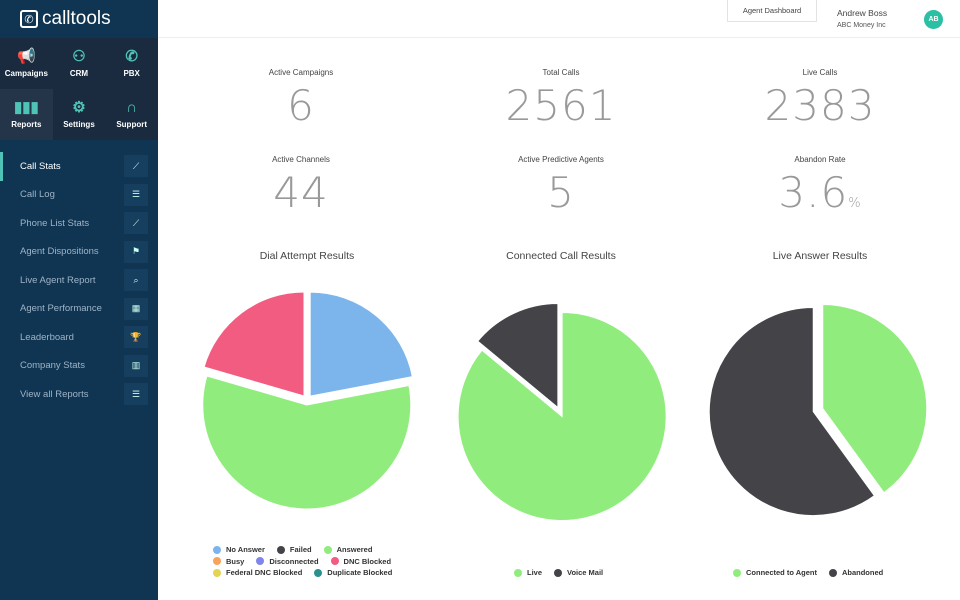  I want to click on nav-label: Reports, so click(26, 124).